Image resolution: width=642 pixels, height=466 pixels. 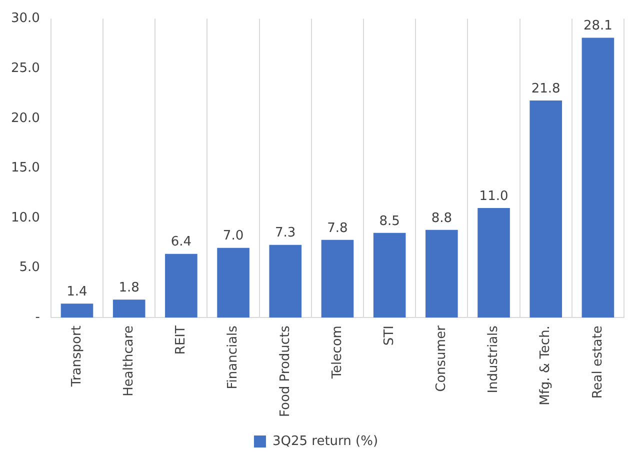 What do you see at coordinates (181, 242) in the screenshot?
I see `text: 6.4` at bounding box center [181, 242].